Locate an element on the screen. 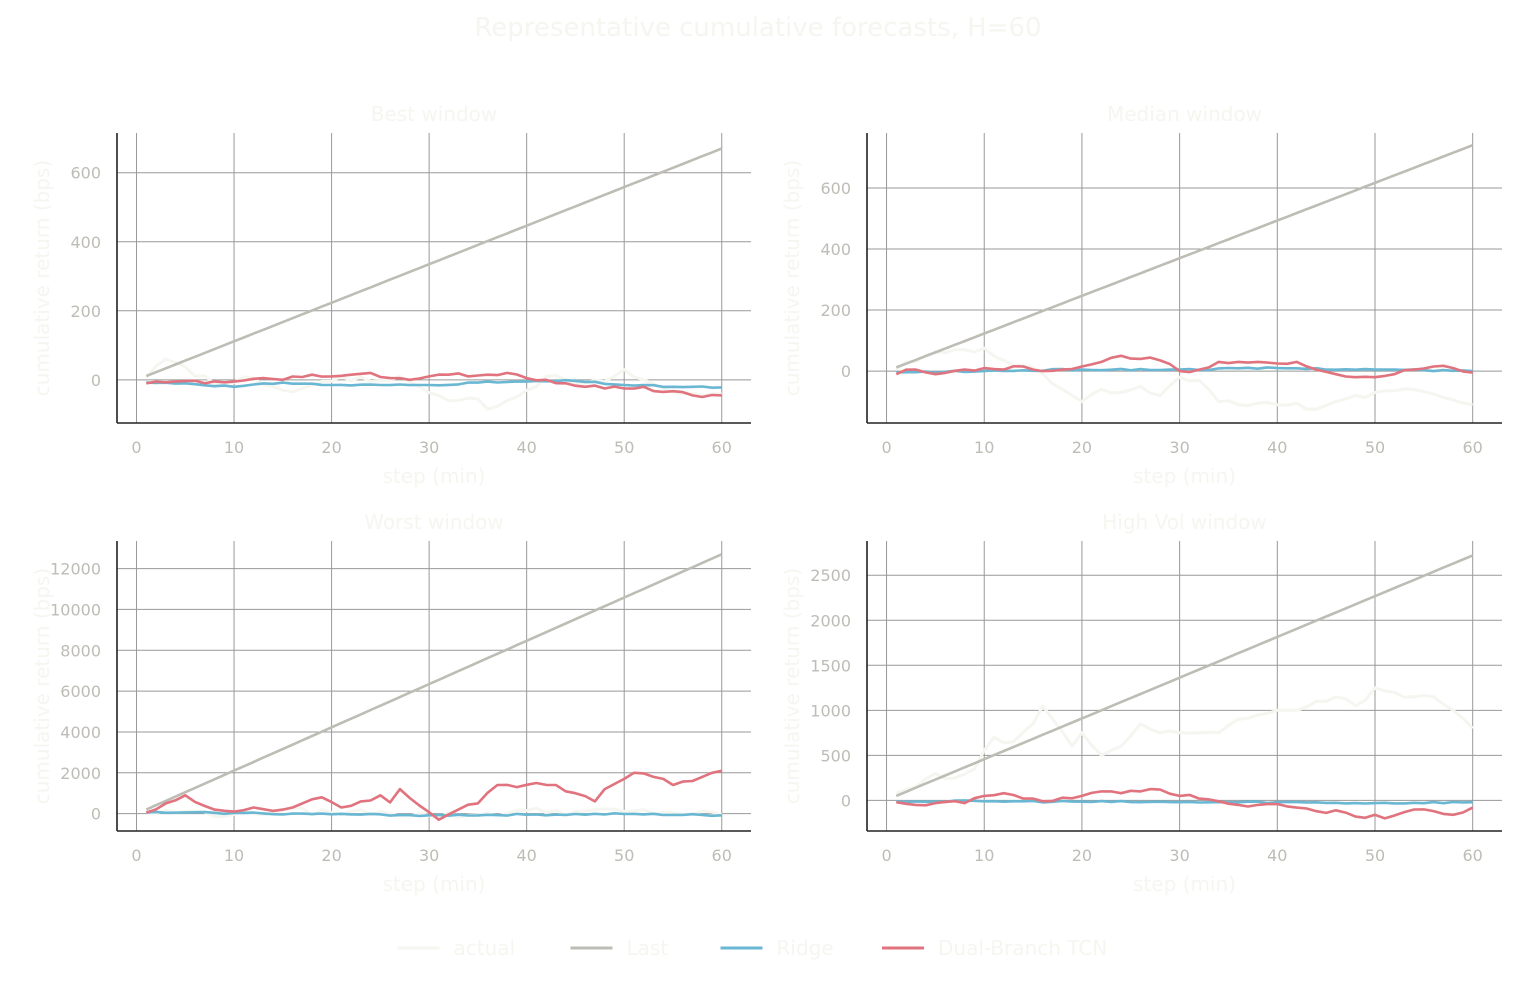 This screenshot has width=1517, height=982. legend-item-tcn: Dual-Branch TCN is located at coordinates (994, 948).